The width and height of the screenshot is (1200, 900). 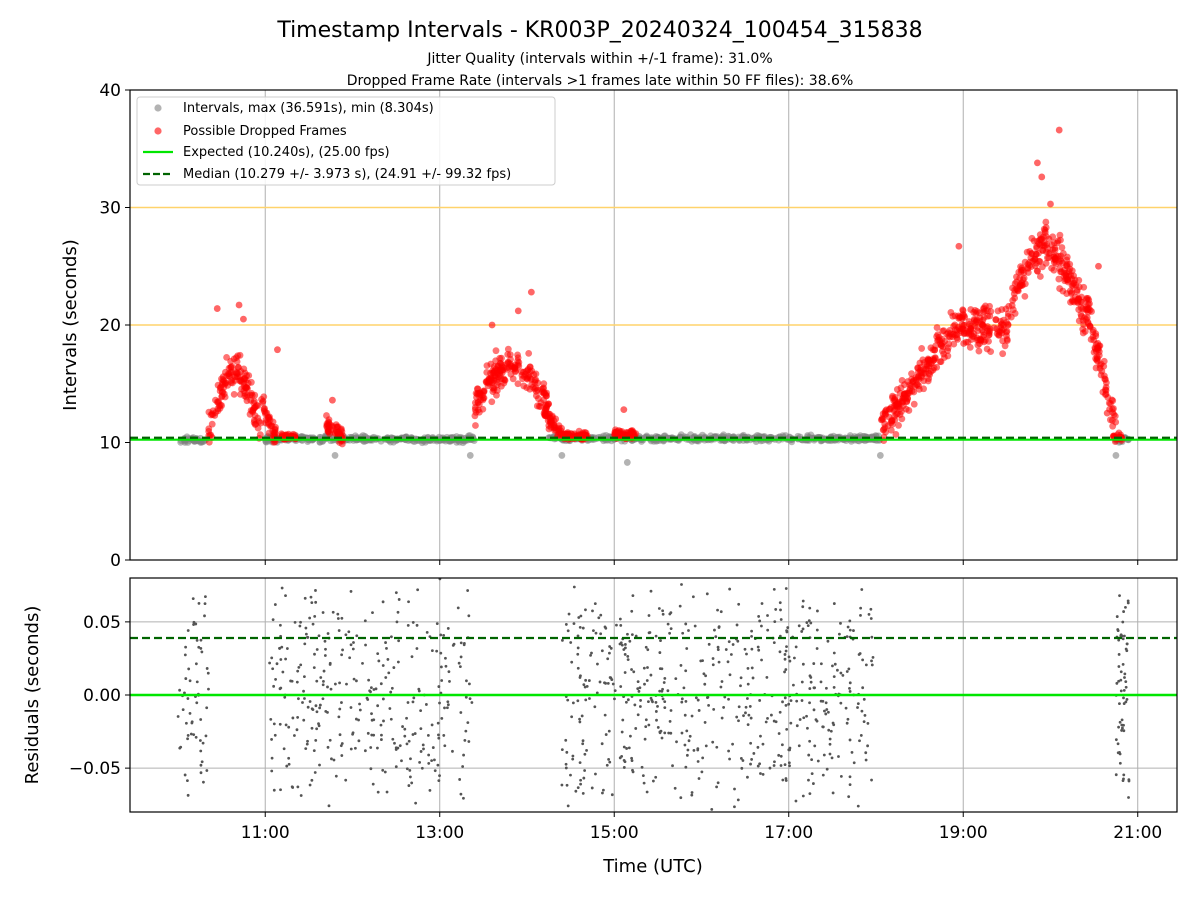 I want to click on legend-label: Intervals, max (36.591s), min (8.304s), so click(x=308, y=108).